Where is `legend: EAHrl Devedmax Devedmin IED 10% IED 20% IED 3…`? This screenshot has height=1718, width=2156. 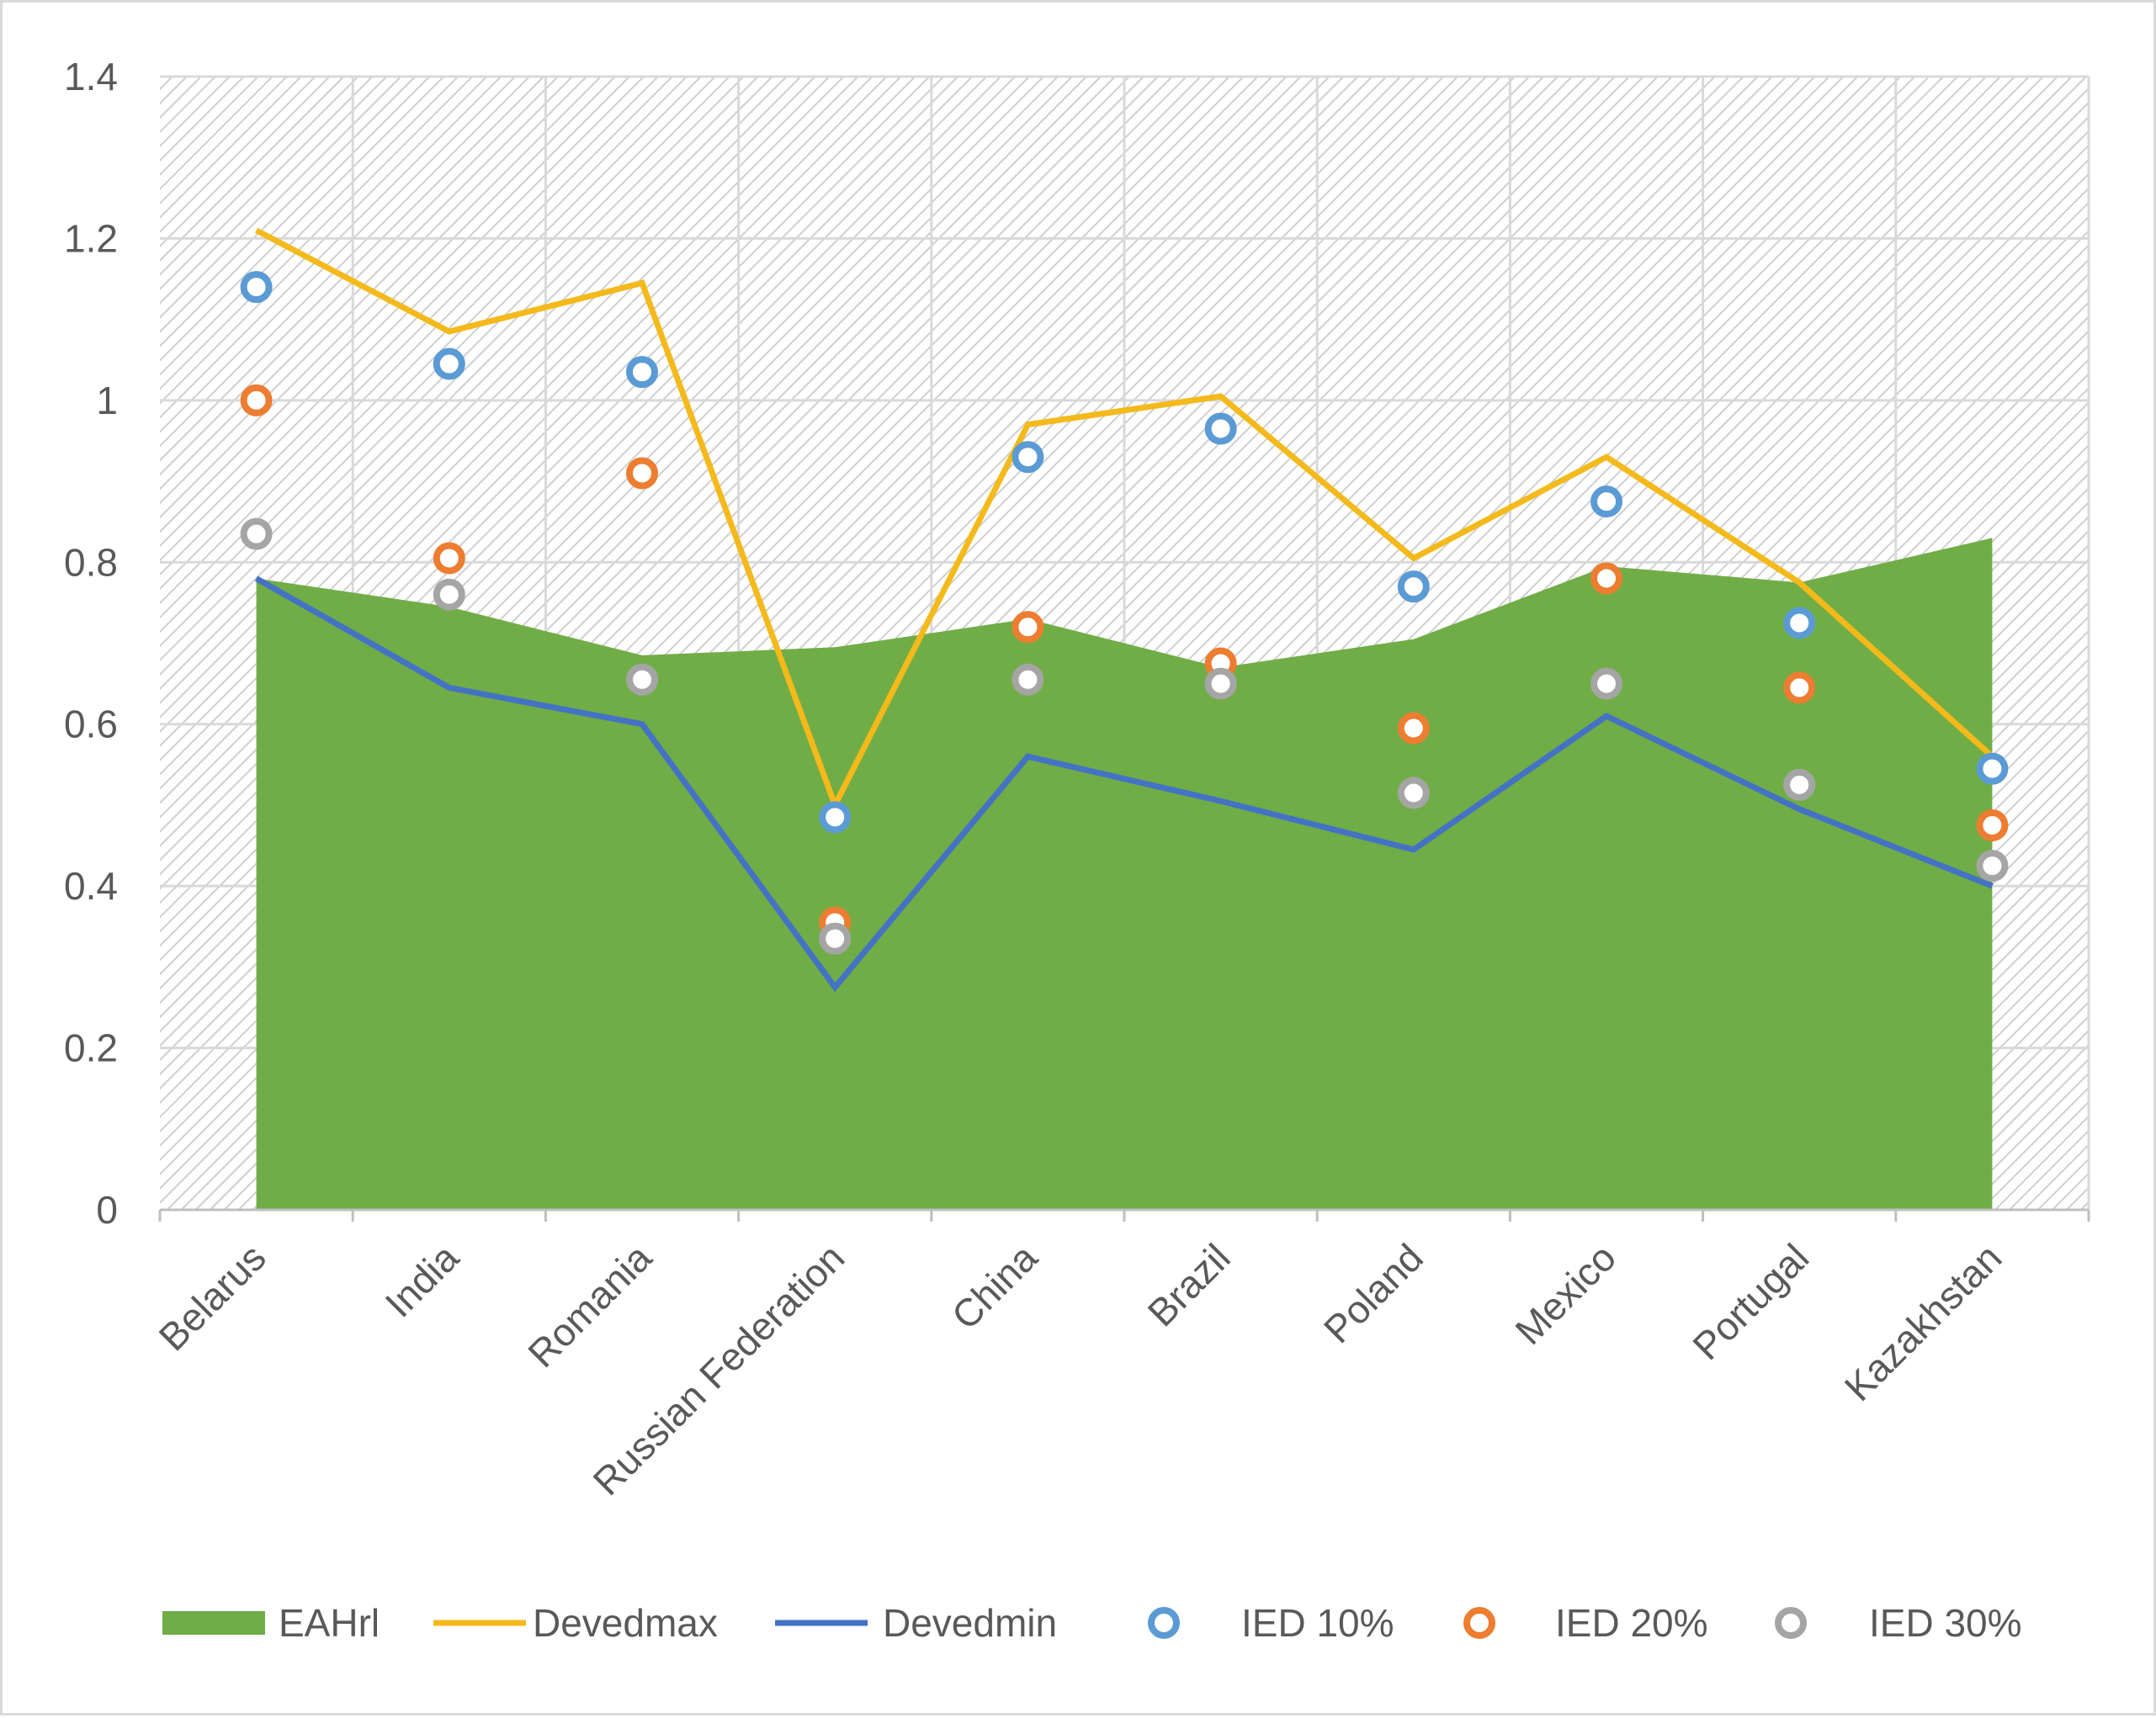 legend: EAHrl Devedmax Devedmin IED 10% IED 20% IED 3… is located at coordinates (1092, 1623).